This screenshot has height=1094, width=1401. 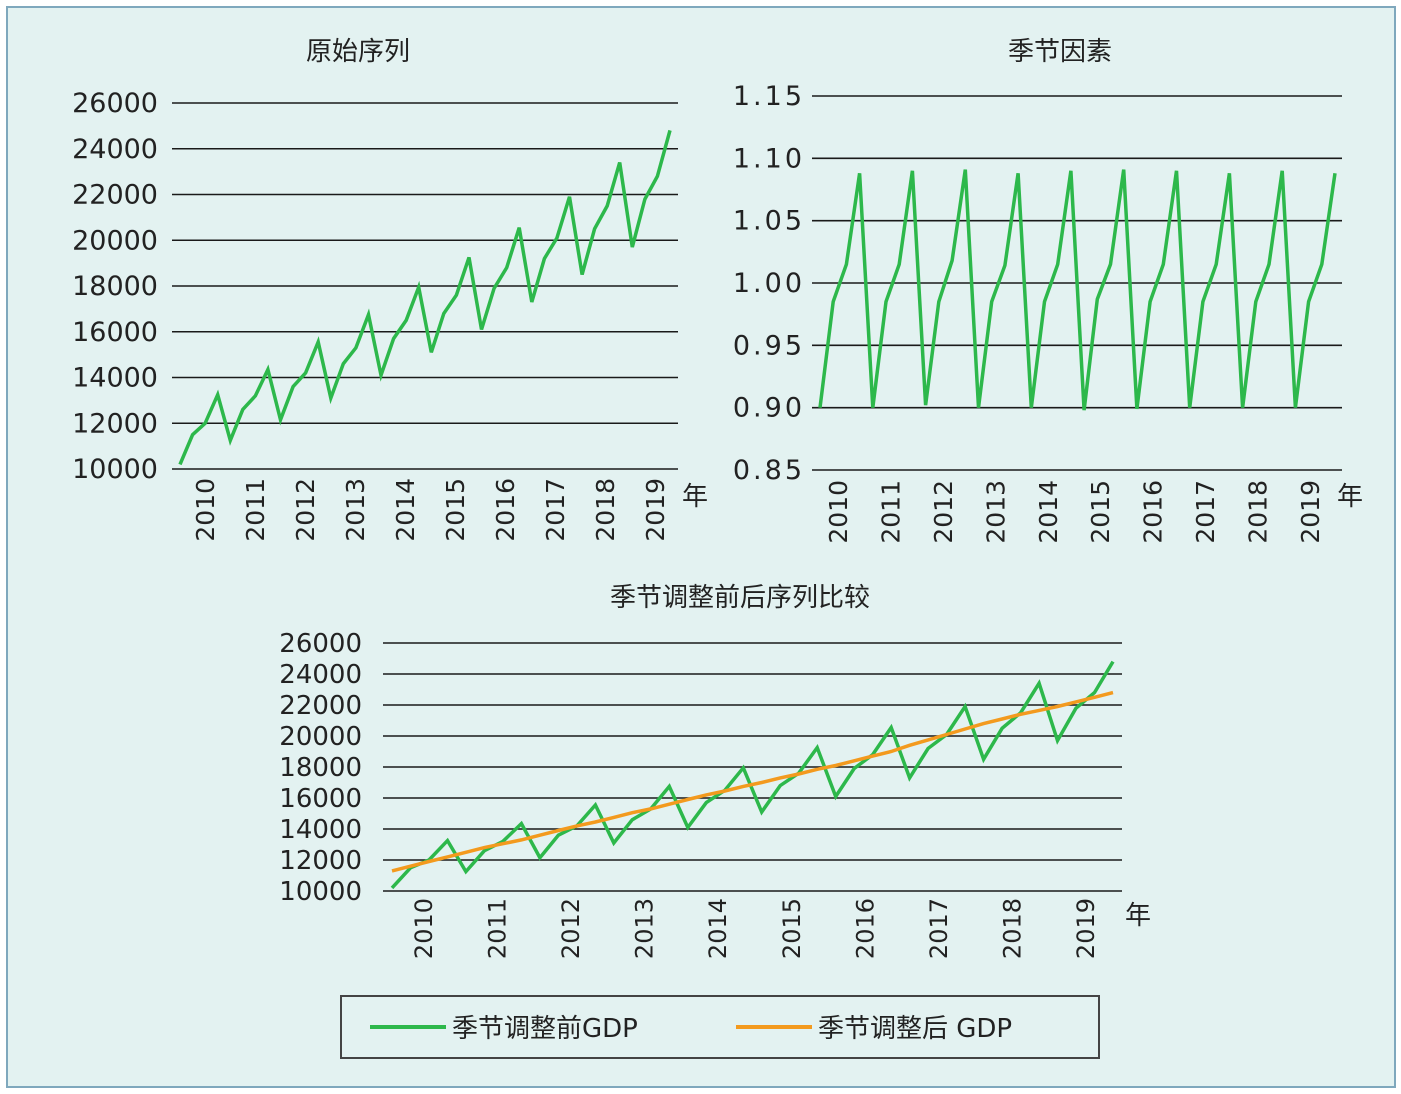 What do you see at coordinates (358, 52) in the screenshot?
I see `chart-title: 原始序列` at bounding box center [358, 52].